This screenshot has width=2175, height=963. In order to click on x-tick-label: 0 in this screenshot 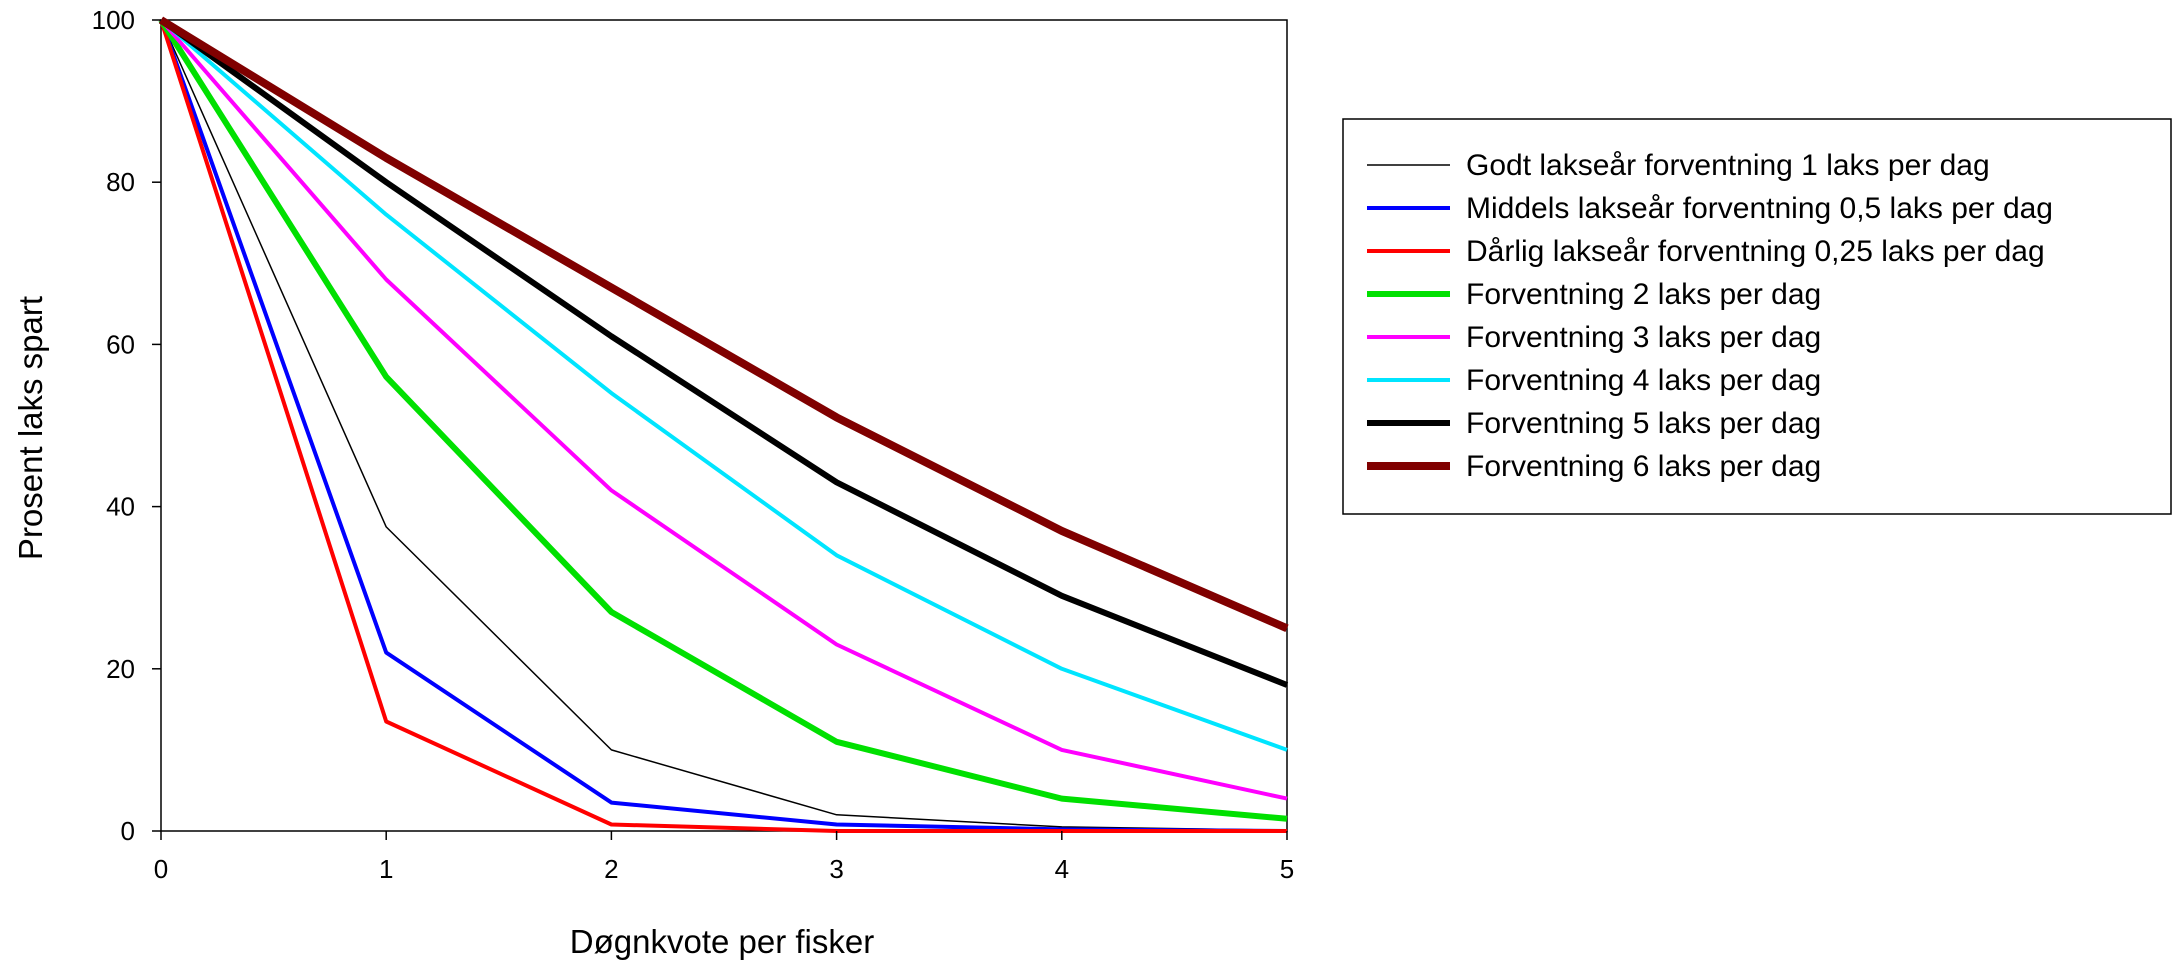, I will do `click(161, 869)`.